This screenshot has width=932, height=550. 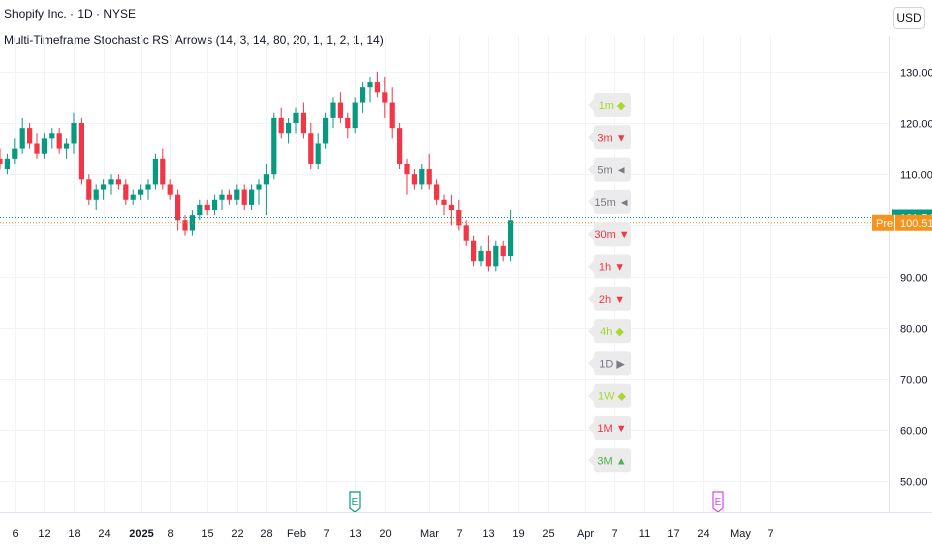 I want to click on x-tick-label: 15, so click(x=207, y=534).